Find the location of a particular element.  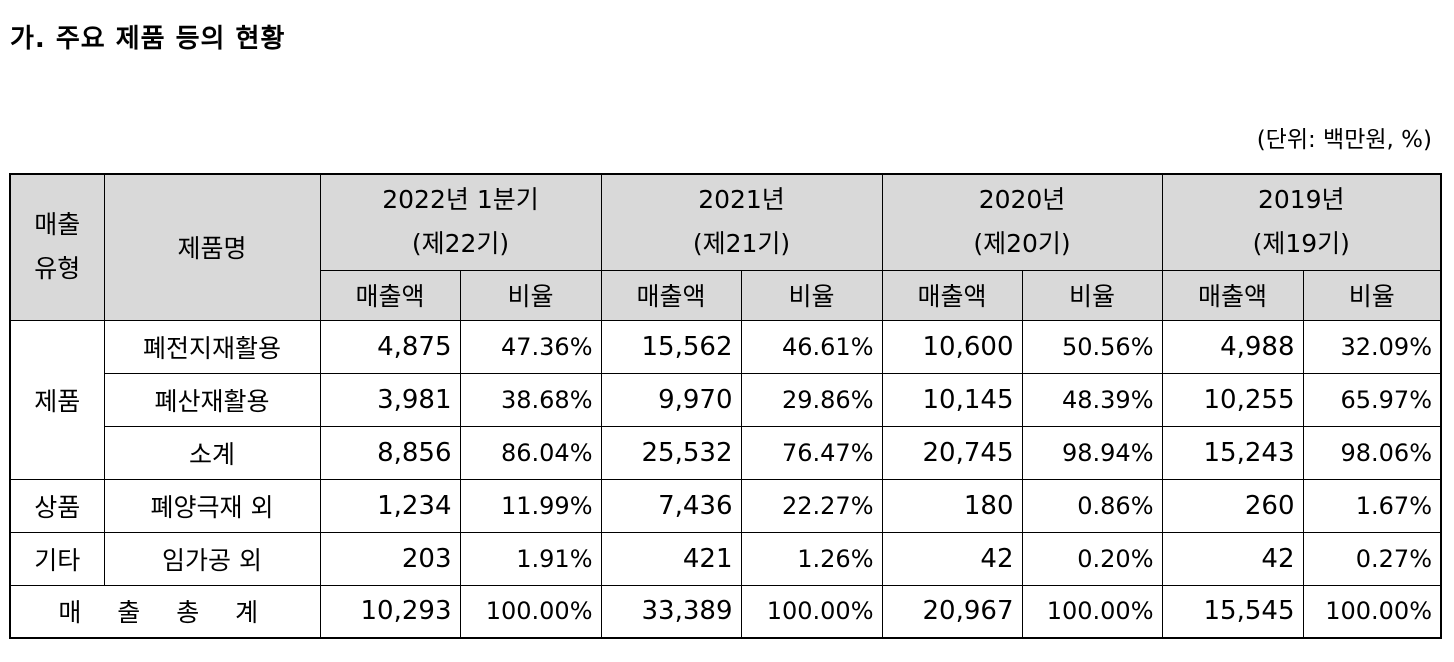

group-label: 기타 is located at coordinates (57, 558).